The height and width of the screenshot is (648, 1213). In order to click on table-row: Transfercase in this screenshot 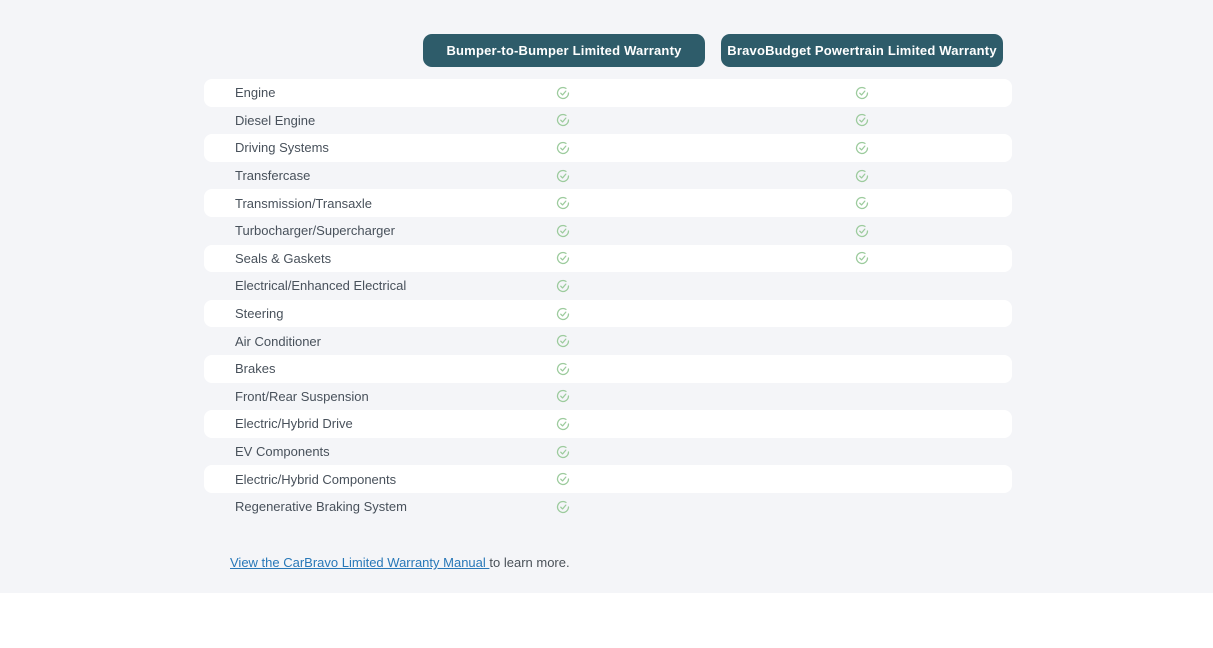, I will do `click(608, 176)`.